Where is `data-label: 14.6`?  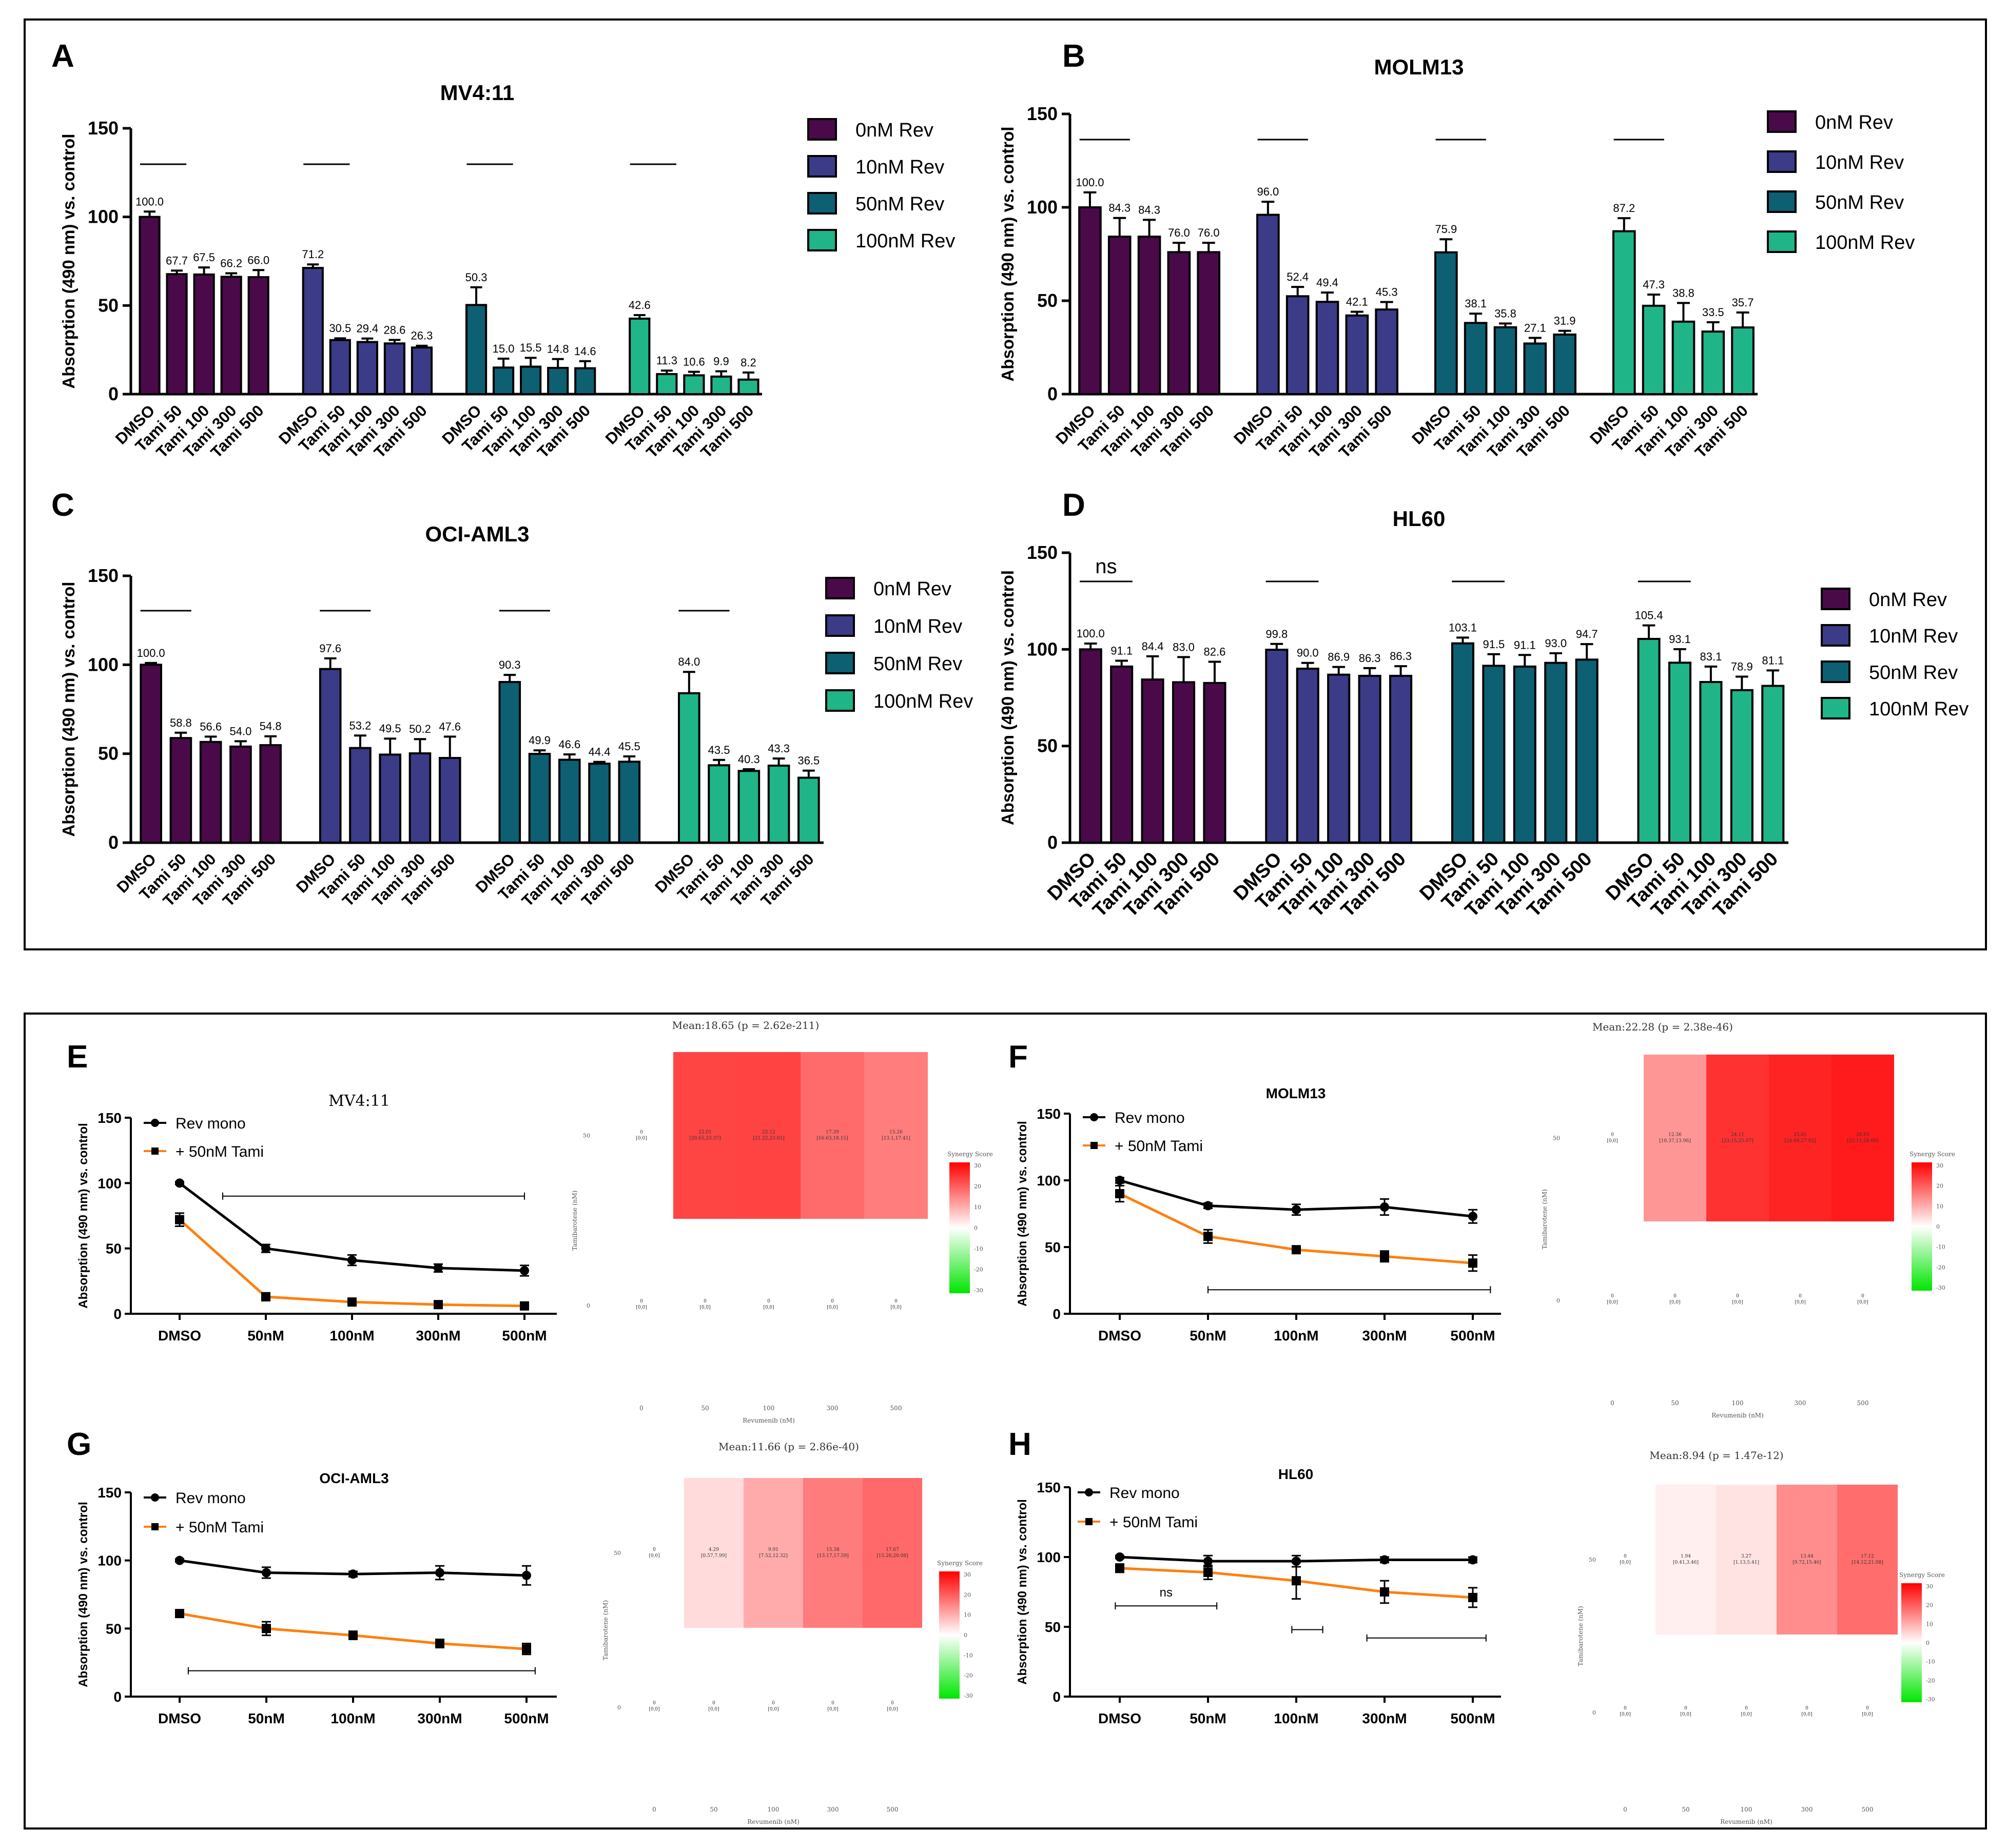 data-label: 14.6 is located at coordinates (585, 351).